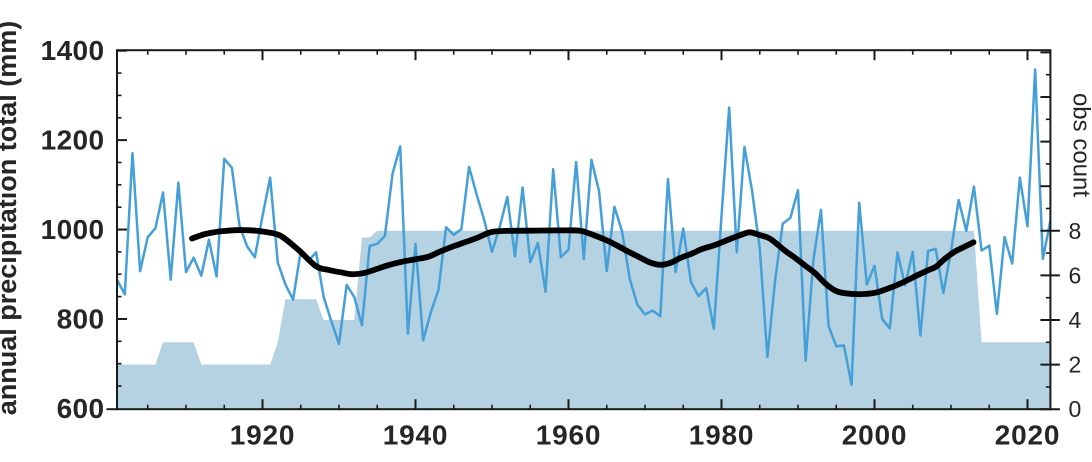  What do you see at coordinates (1075, 231) in the screenshot?
I see `svg-text: 8` at bounding box center [1075, 231].